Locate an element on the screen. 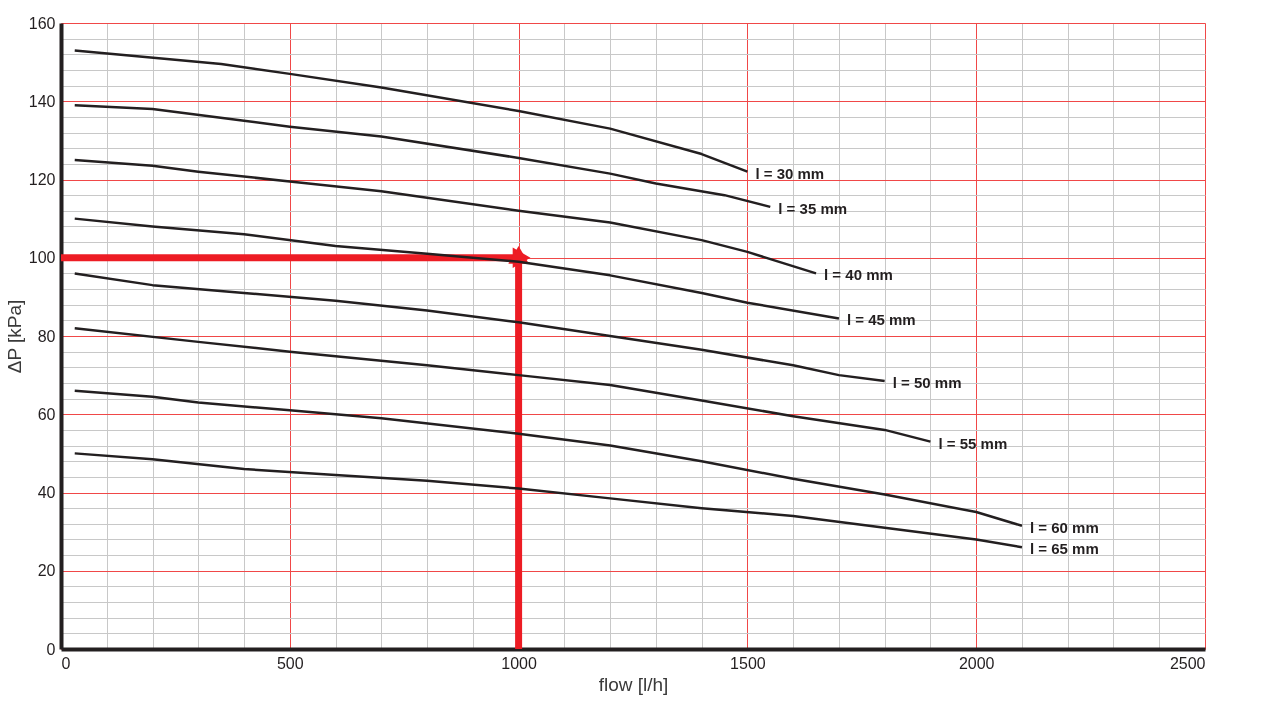  x-tick-label: 500 is located at coordinates (290, 663).